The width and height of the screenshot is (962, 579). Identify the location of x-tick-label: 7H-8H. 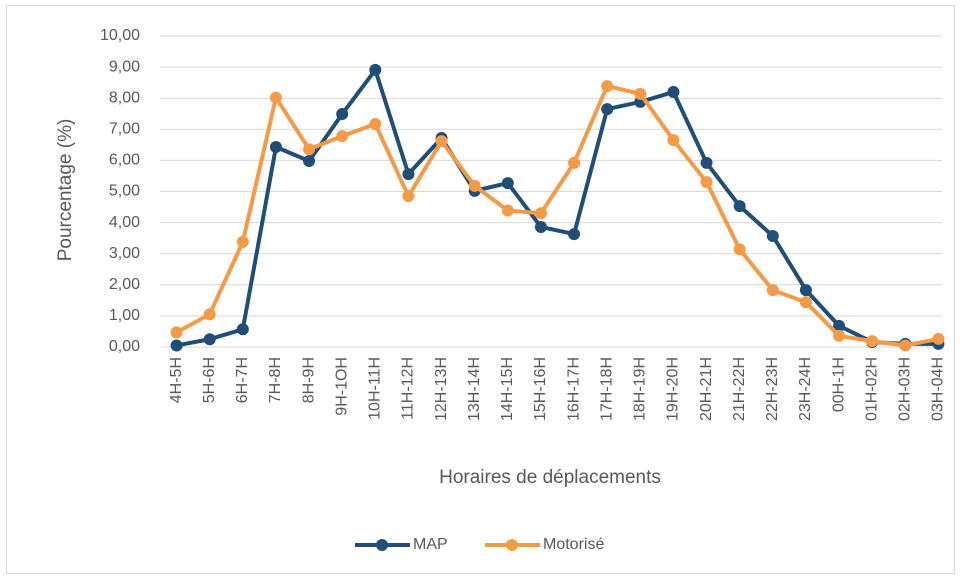
(275, 380).